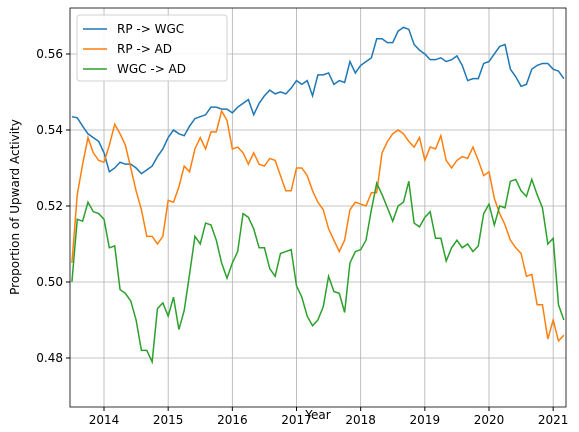  Describe the element at coordinates (553, 420) in the screenshot. I see `x-tick-label: 2021` at that location.